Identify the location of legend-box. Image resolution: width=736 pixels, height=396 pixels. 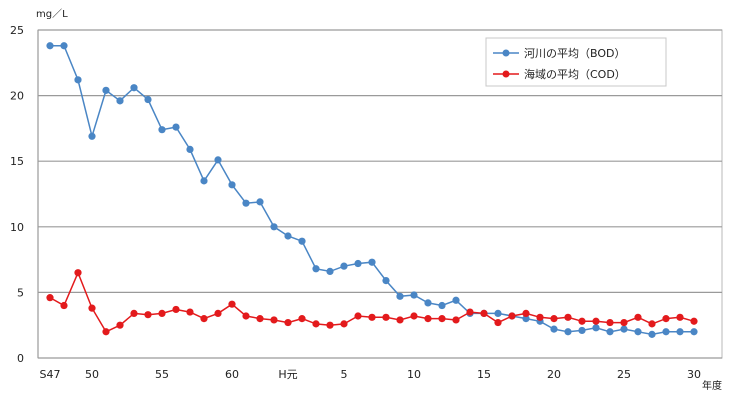
(576, 62).